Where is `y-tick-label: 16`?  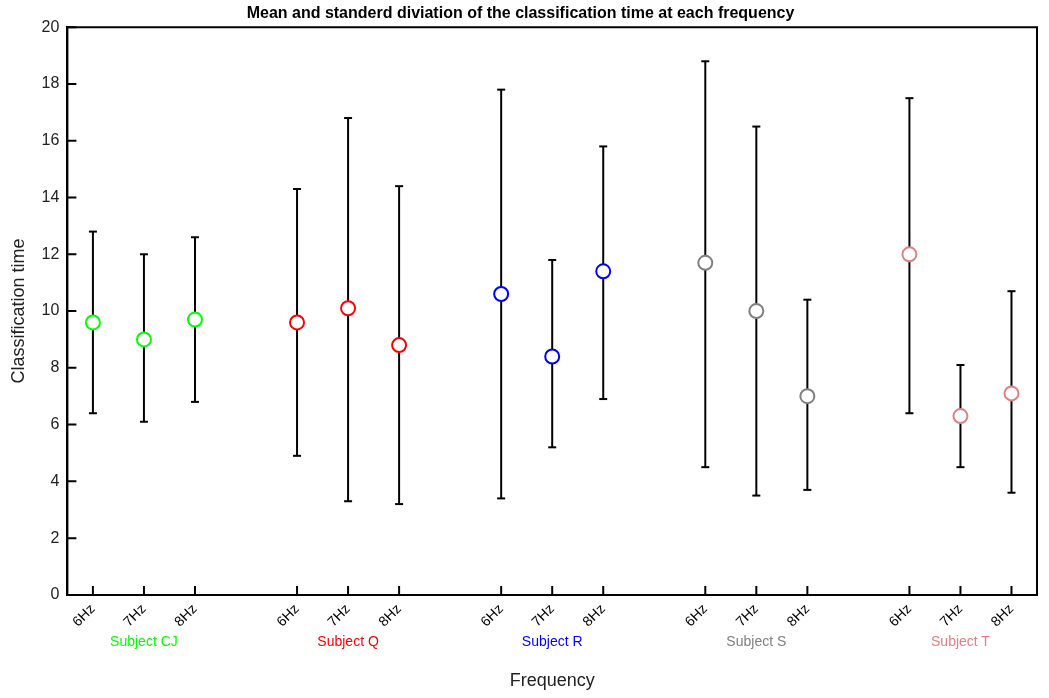 y-tick-label: 16 is located at coordinates (50, 140).